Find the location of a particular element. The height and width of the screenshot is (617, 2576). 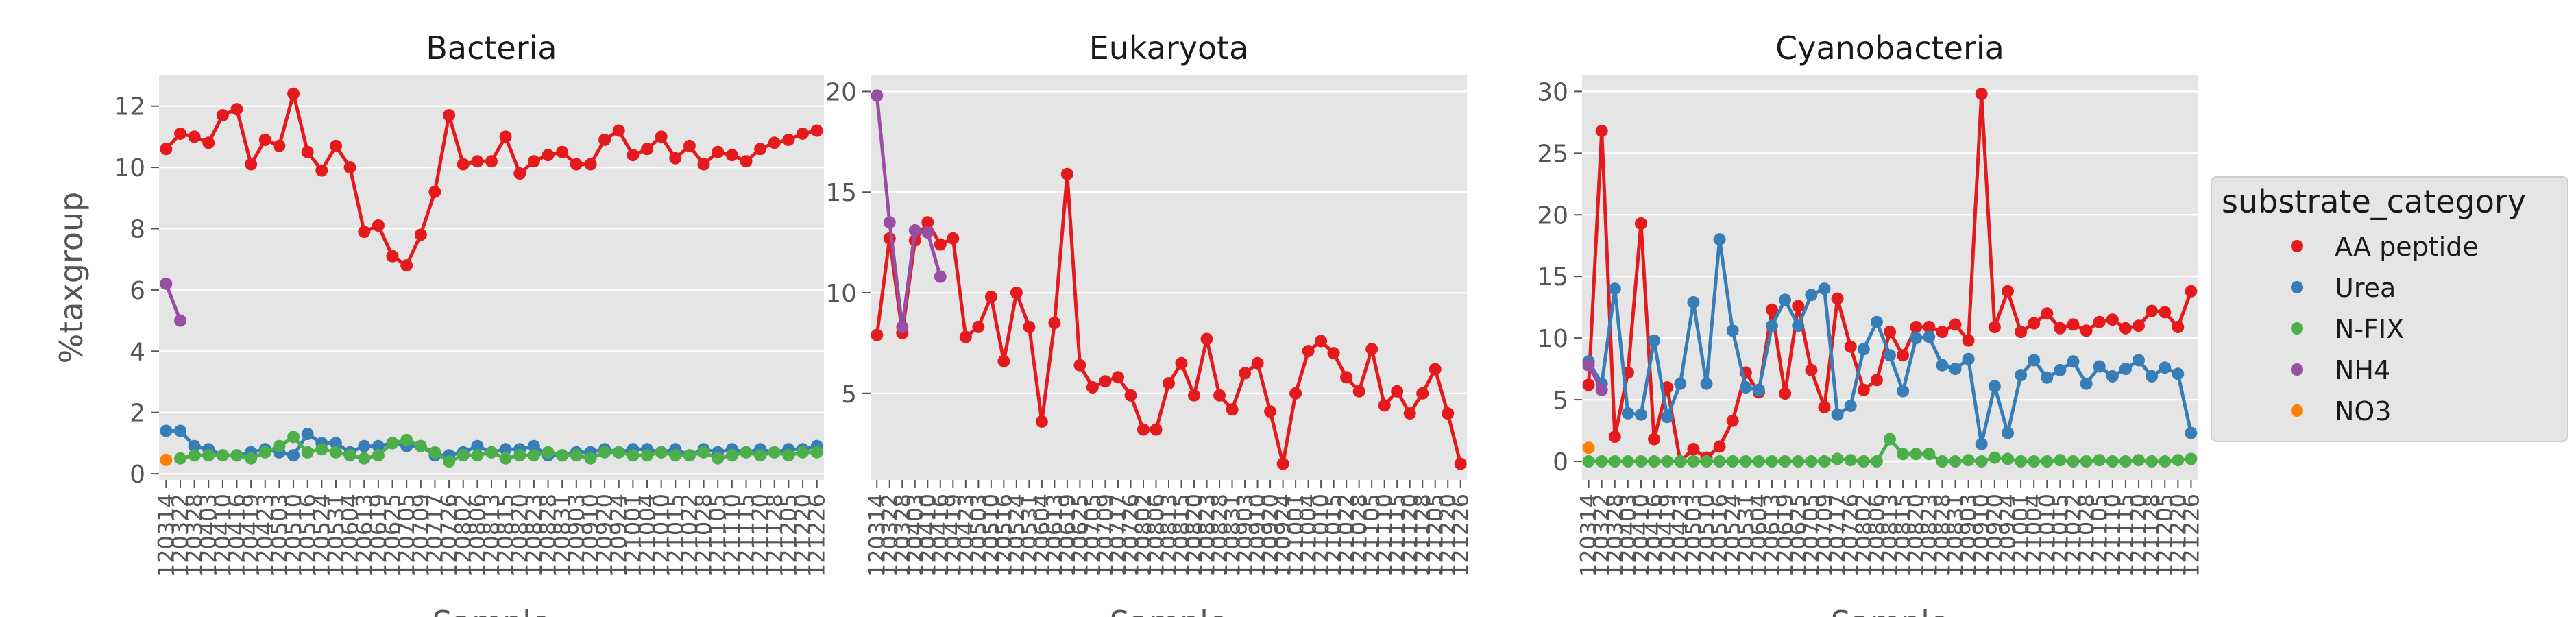

y-tick-label: 10 is located at coordinates (129, 168).